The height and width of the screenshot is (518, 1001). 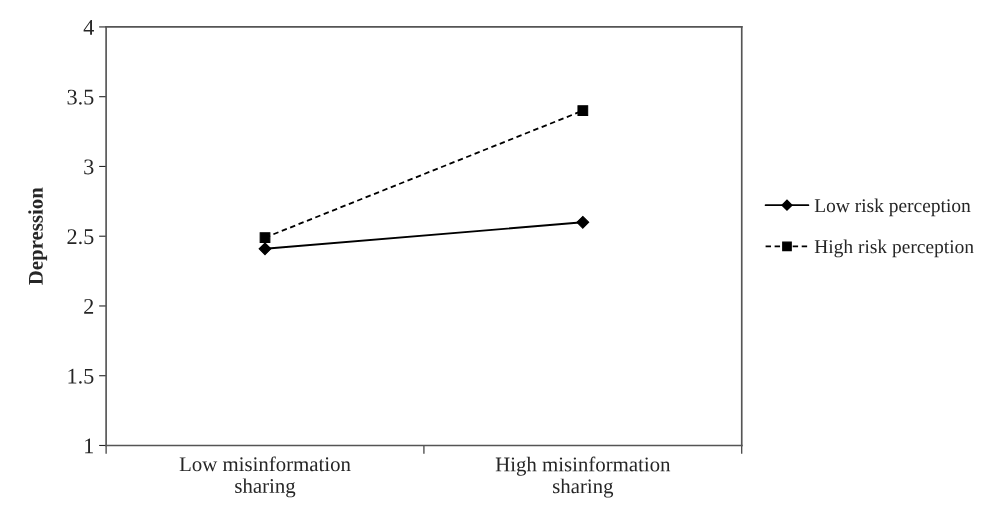 What do you see at coordinates (38, 236) in the screenshot?
I see `y-axis-title: Depression` at bounding box center [38, 236].